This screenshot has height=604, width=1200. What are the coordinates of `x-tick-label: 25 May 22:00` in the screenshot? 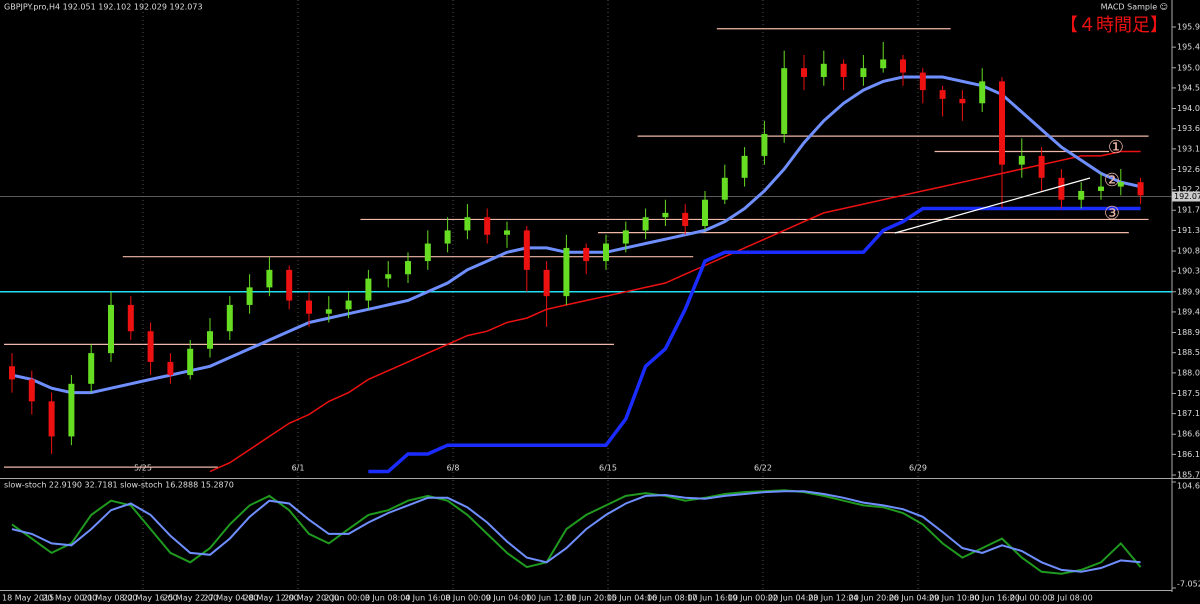 It's located at (190, 598).